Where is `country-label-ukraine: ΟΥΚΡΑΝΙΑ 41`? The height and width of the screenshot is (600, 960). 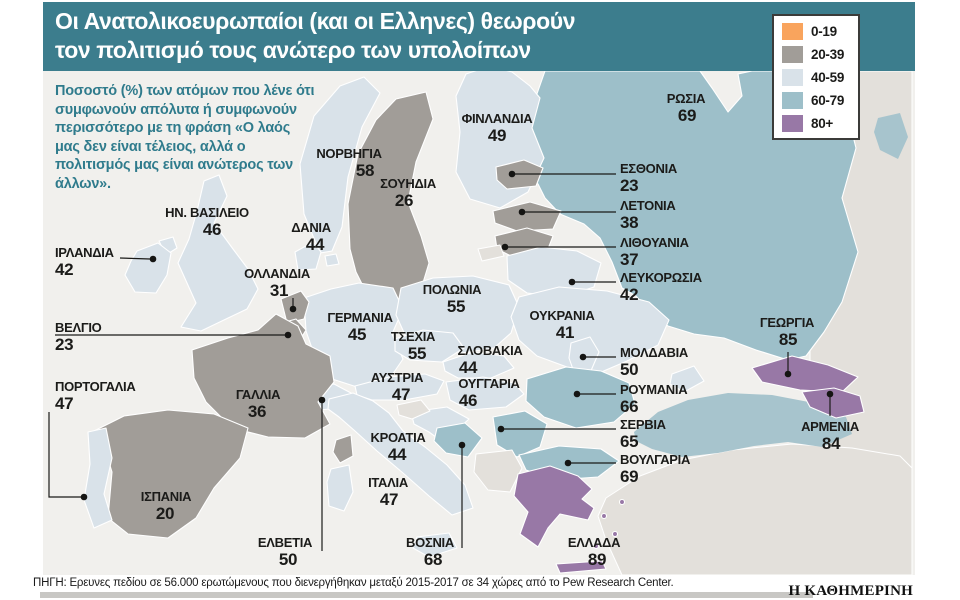
country-label-ukraine: ΟΥΚΡΑΝΙΑ 41 is located at coordinates (562, 325).